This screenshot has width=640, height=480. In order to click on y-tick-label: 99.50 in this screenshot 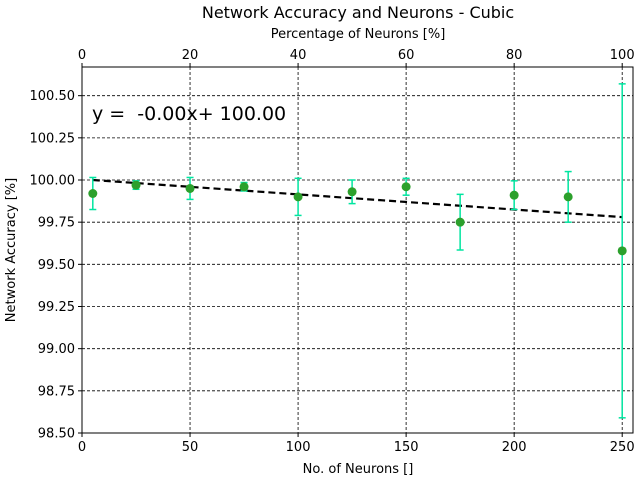, I will do `click(56, 265)`.